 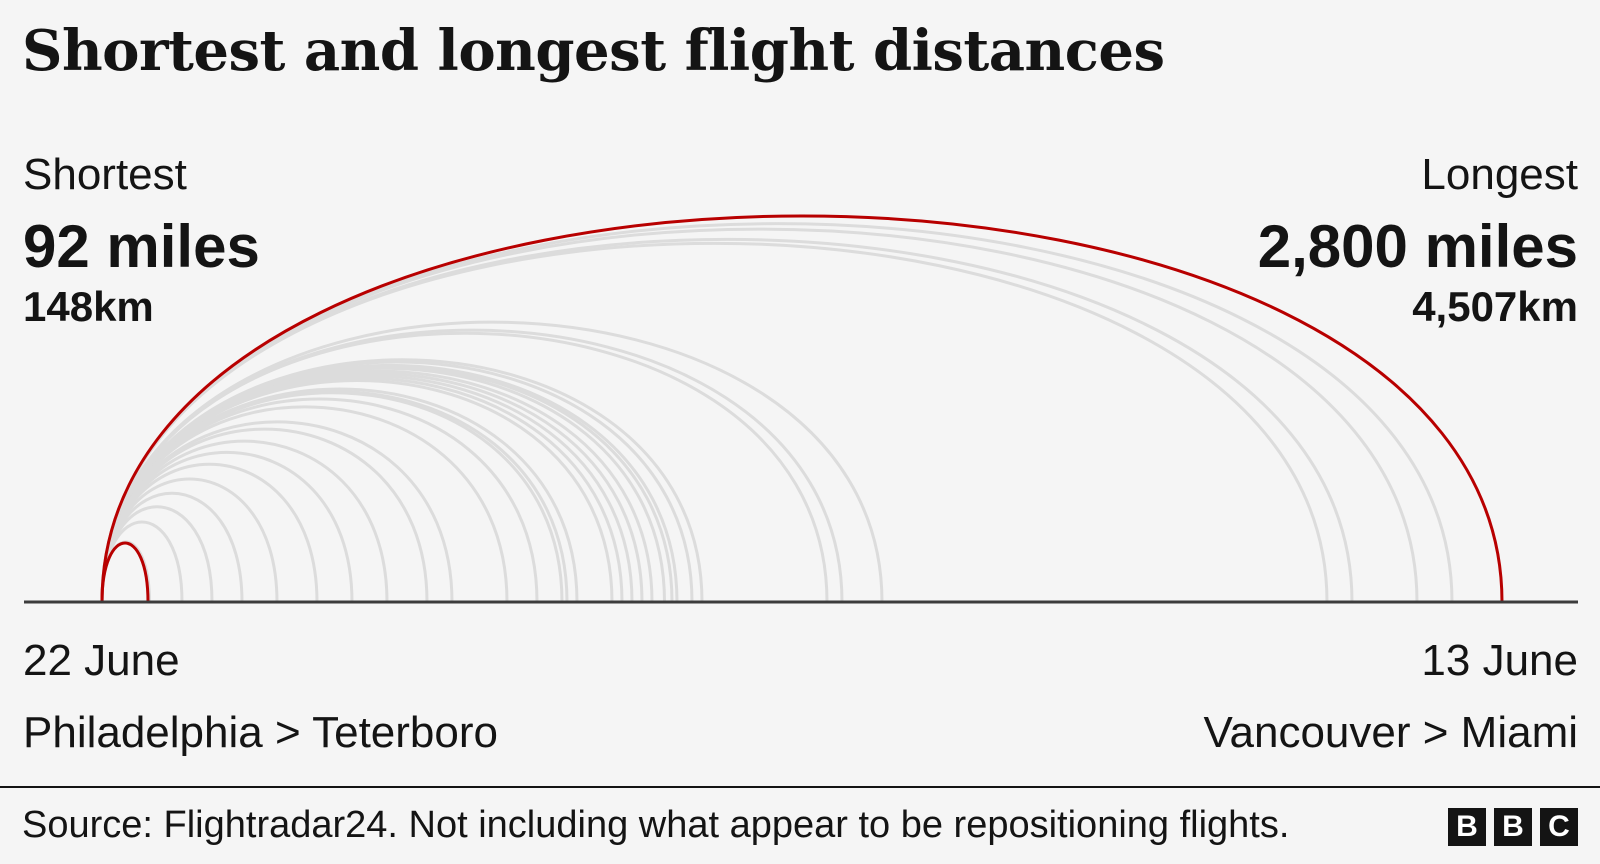 What do you see at coordinates (1559, 827) in the screenshot?
I see `bbc-logo-letter: C` at bounding box center [1559, 827].